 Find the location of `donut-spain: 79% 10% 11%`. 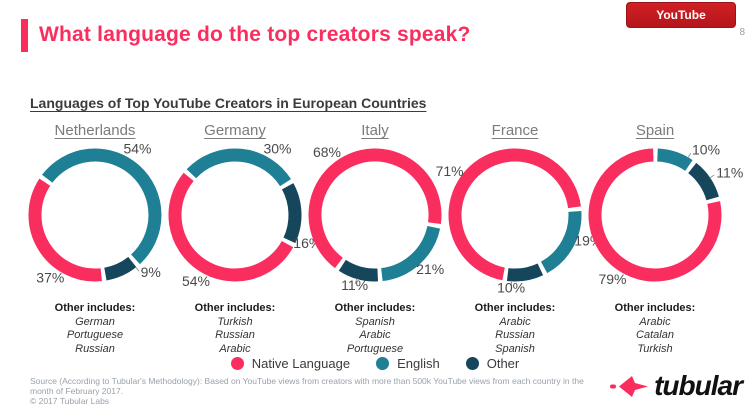

donut-spain: 79% 10% 11% is located at coordinates (665, 214).